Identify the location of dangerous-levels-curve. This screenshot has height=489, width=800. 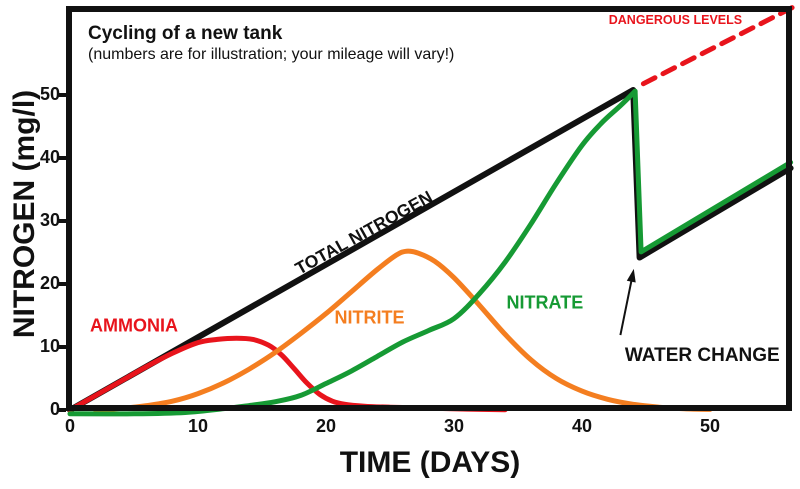
(718, 45).